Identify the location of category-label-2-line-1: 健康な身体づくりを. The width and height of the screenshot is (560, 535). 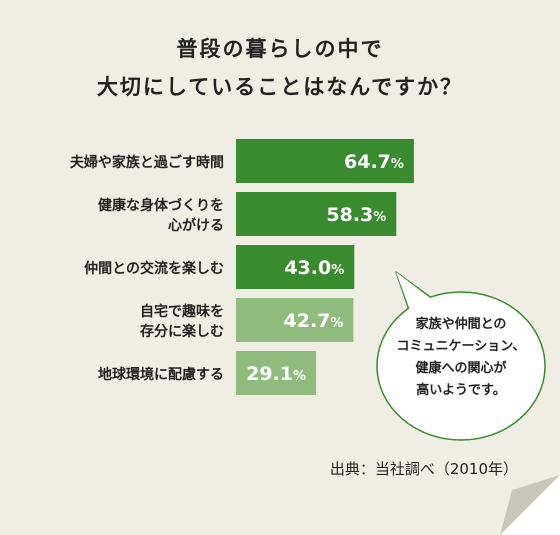
(161, 205).